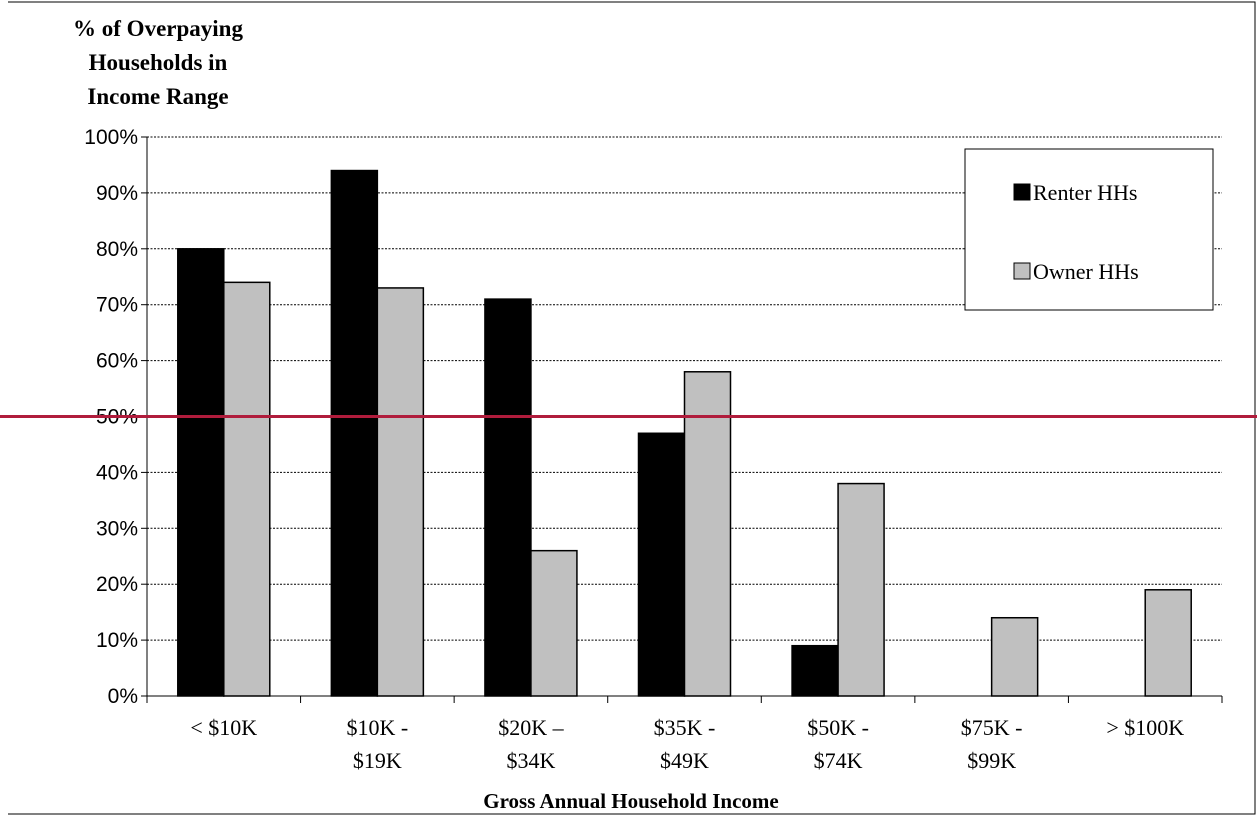  What do you see at coordinates (117, 193) in the screenshot?
I see `y-tick-label: 90%` at bounding box center [117, 193].